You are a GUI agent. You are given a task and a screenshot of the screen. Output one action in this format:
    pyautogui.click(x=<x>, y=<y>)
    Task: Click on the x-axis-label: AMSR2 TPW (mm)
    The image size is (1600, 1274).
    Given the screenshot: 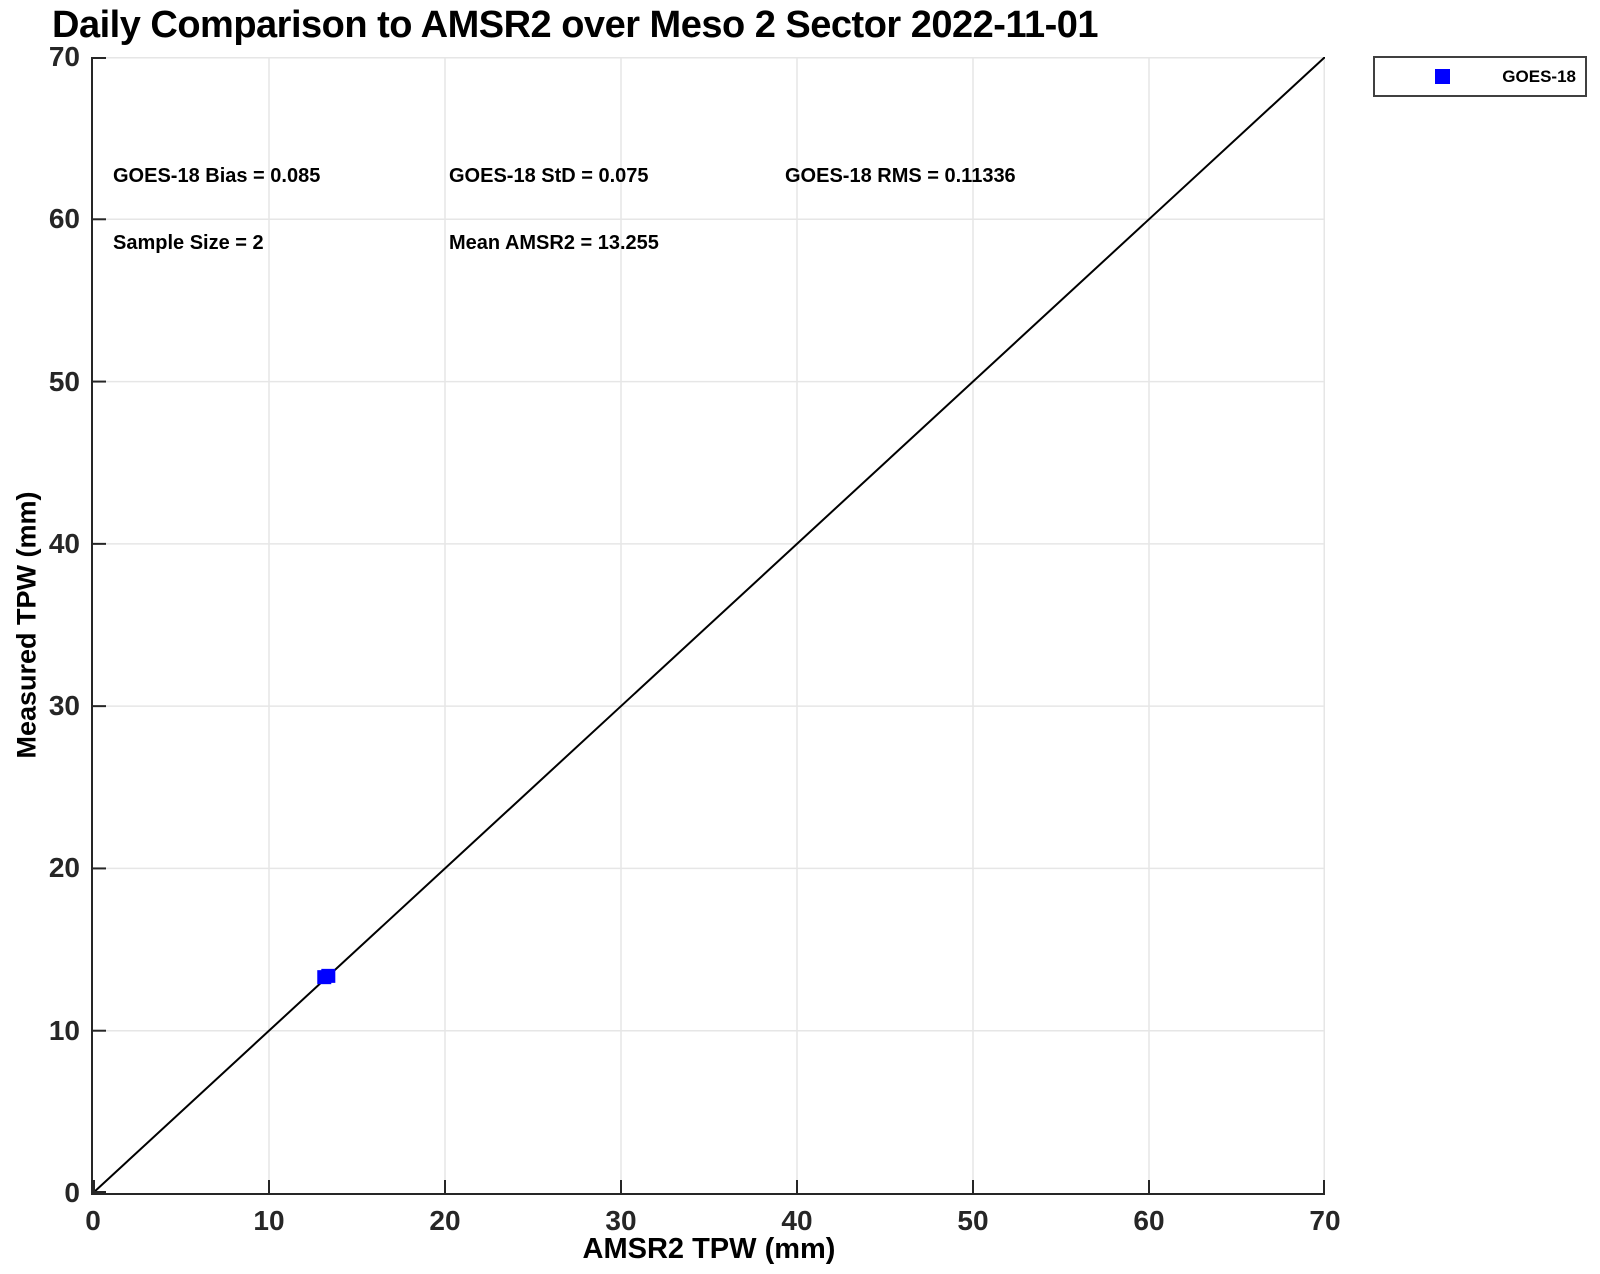 What is the action you would take?
    pyautogui.click(x=709, y=1249)
    